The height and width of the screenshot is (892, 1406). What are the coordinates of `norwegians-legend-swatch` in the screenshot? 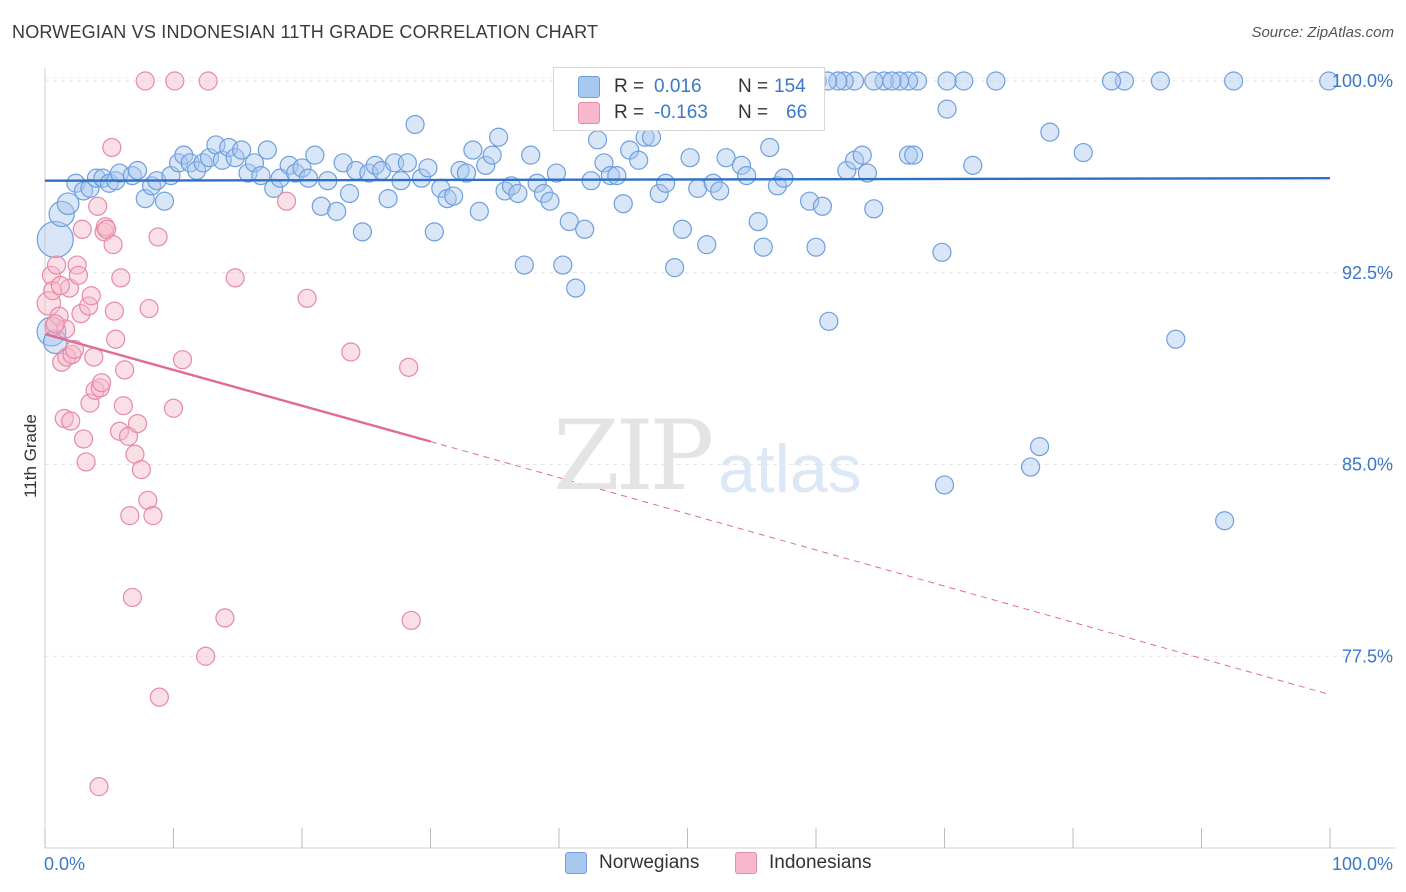 It's located at (576, 863).